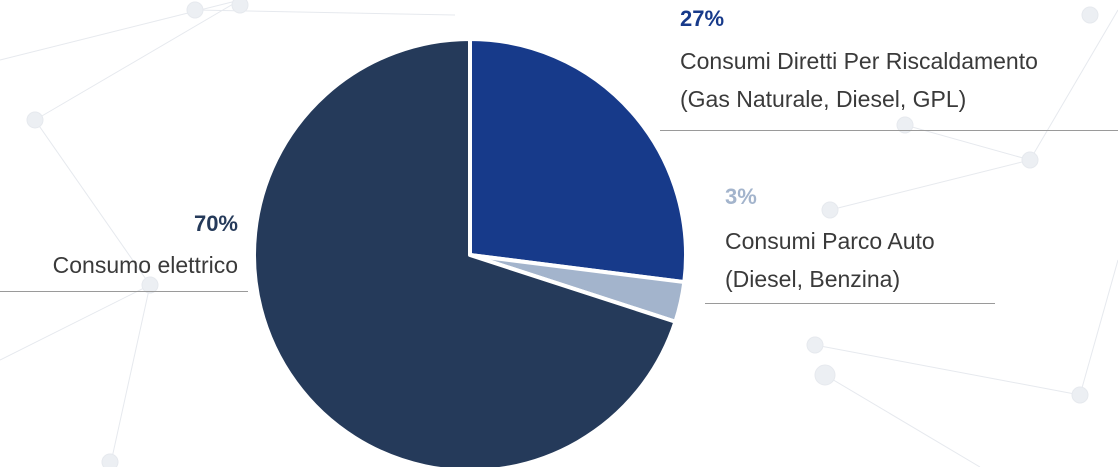 Image resolution: width=1118 pixels, height=467 pixels. I want to click on pie-slice, so click(578, 161).